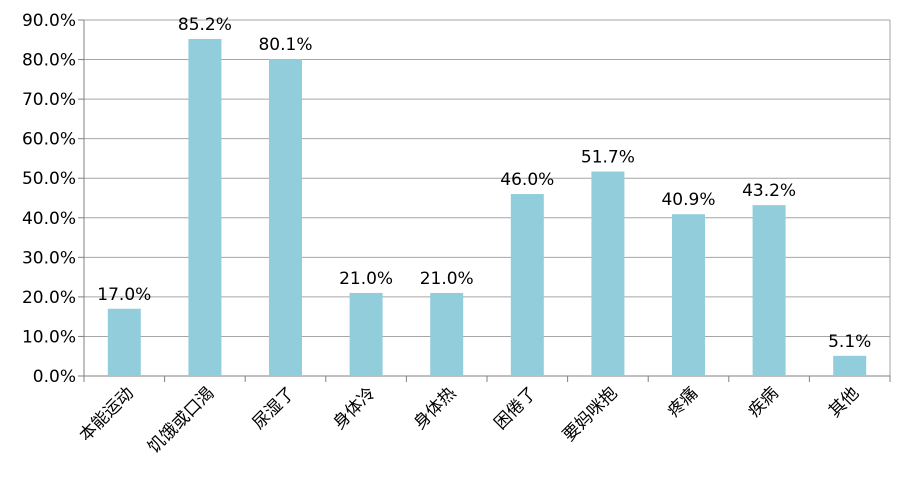 This screenshot has height=490, width=900. I want to click on y-tick-label: 80.0%, so click(49, 61).